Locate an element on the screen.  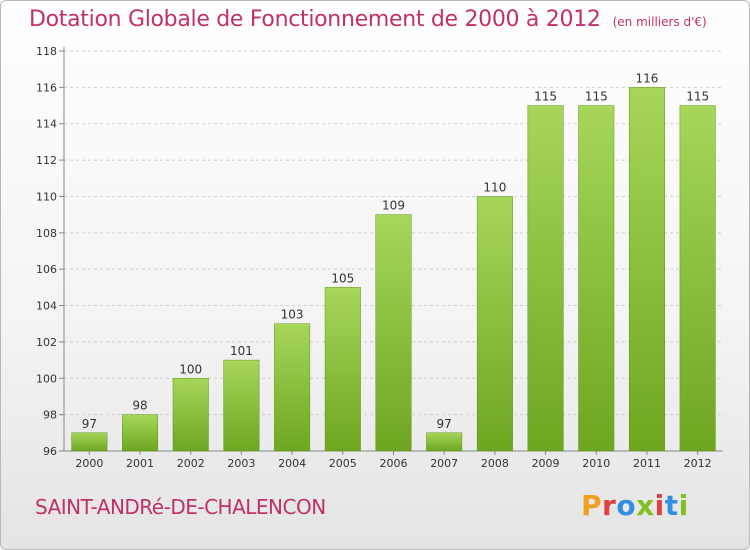
y-tick-label: 118 is located at coordinates (46, 51).